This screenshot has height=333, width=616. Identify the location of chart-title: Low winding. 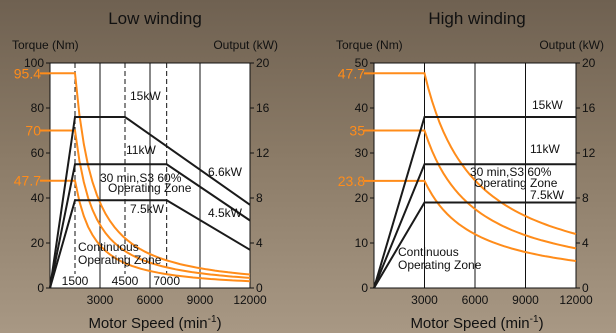
(155, 18).